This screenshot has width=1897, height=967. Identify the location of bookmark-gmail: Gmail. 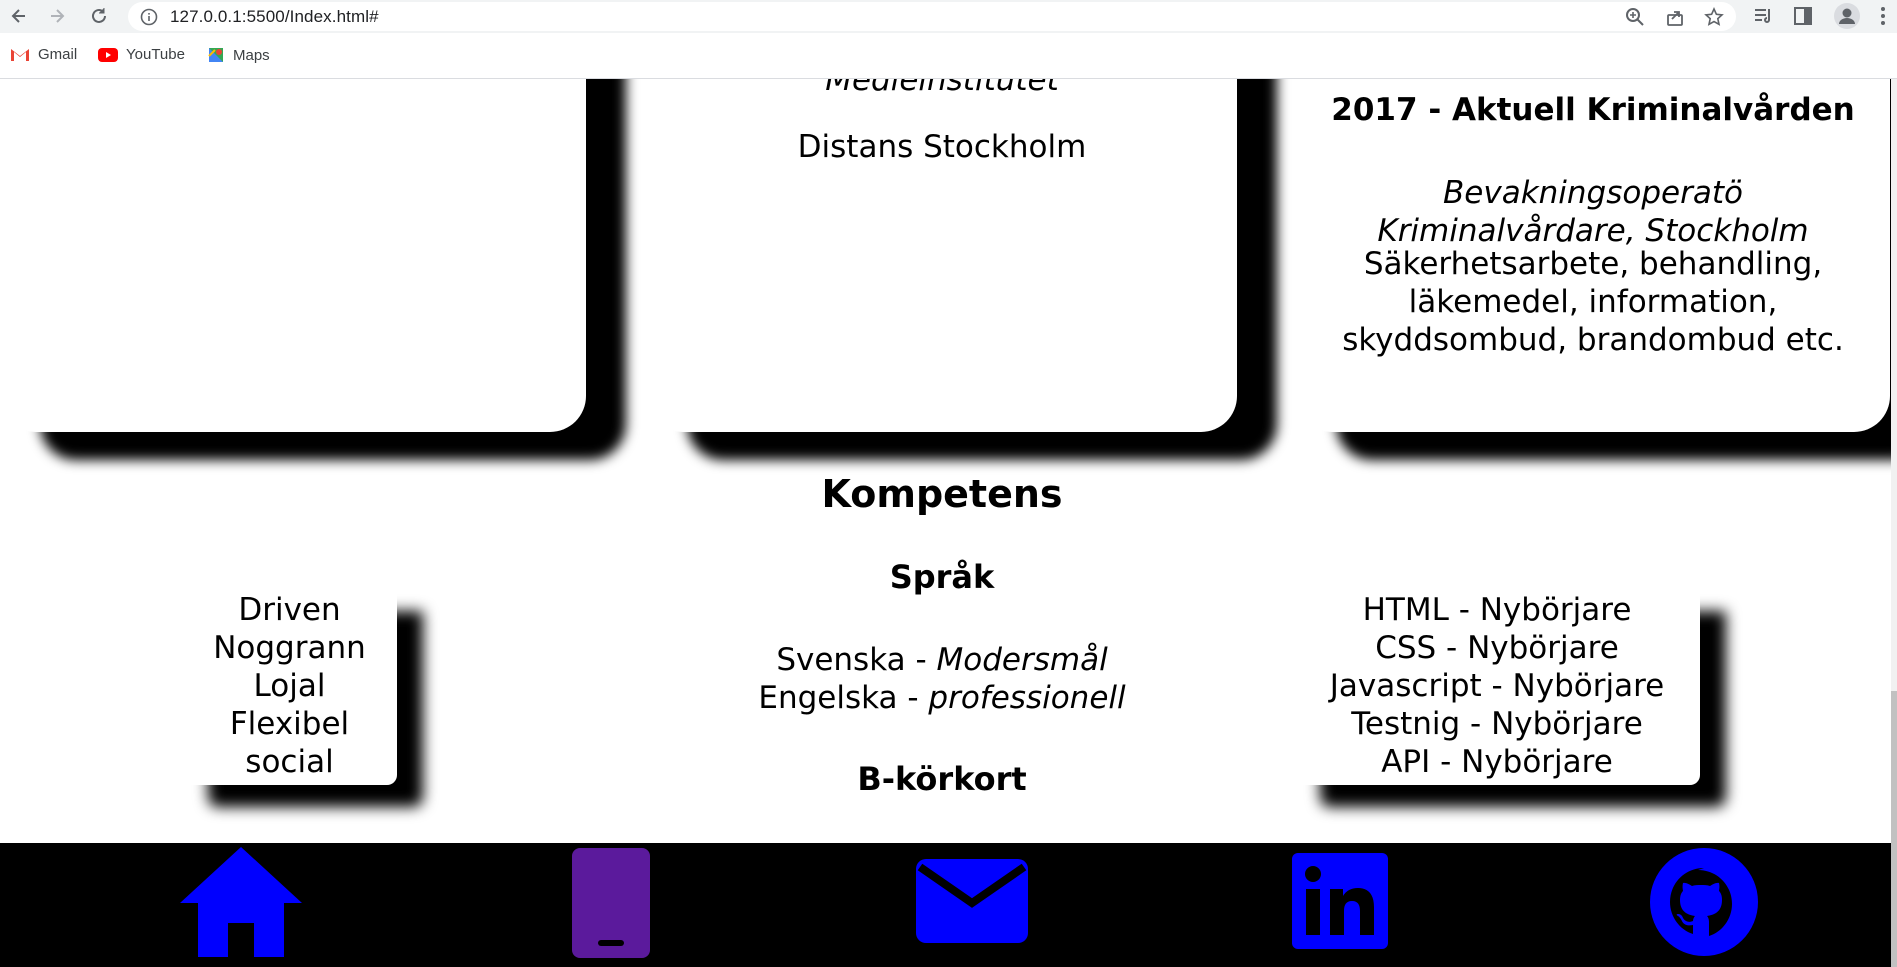
(43, 54).